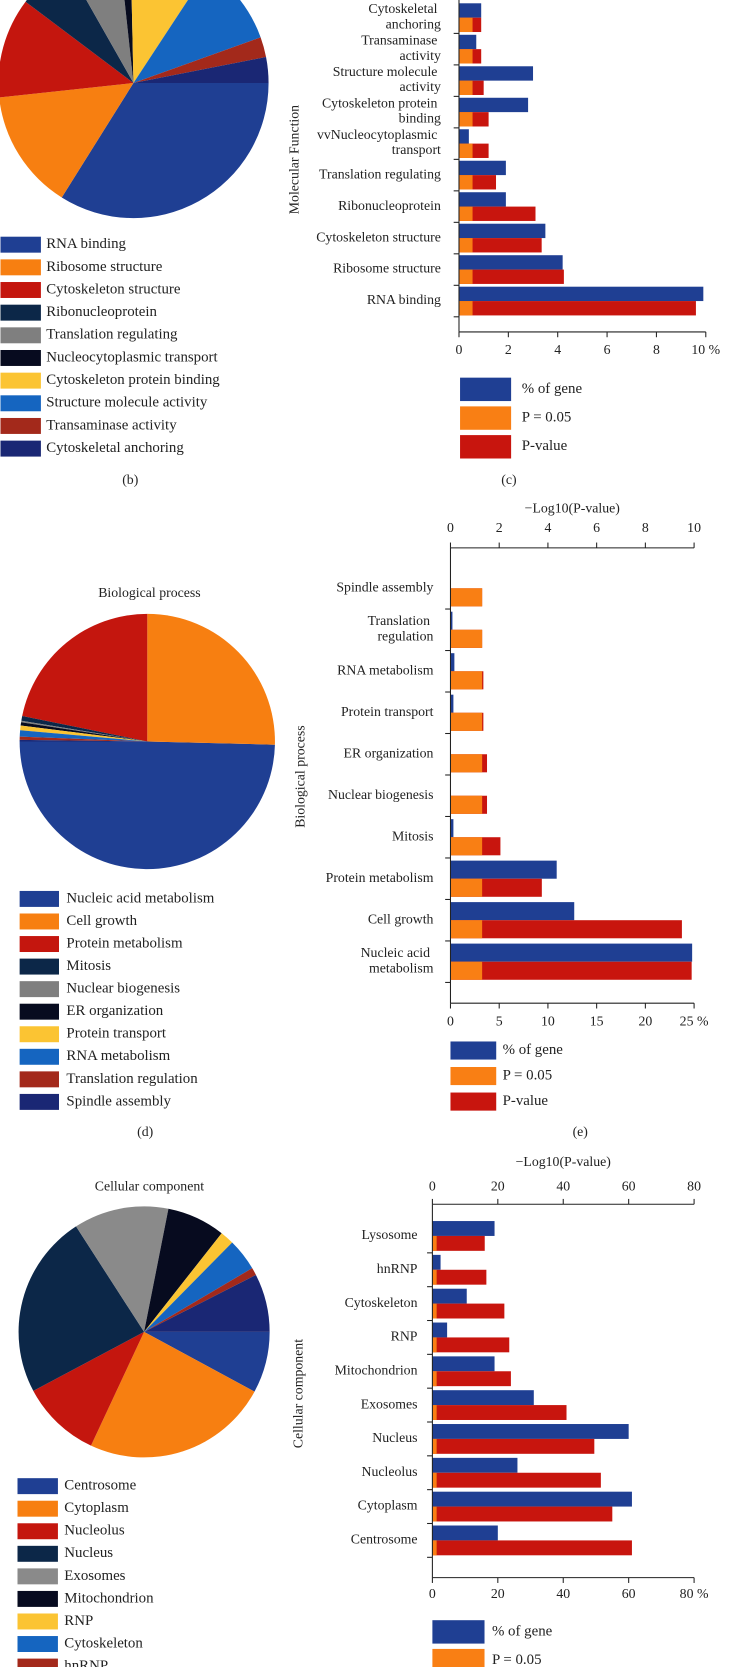 This screenshot has width=735, height=1667. What do you see at coordinates (597, 1020) in the screenshot?
I see `x-tick-label: 15` at bounding box center [597, 1020].